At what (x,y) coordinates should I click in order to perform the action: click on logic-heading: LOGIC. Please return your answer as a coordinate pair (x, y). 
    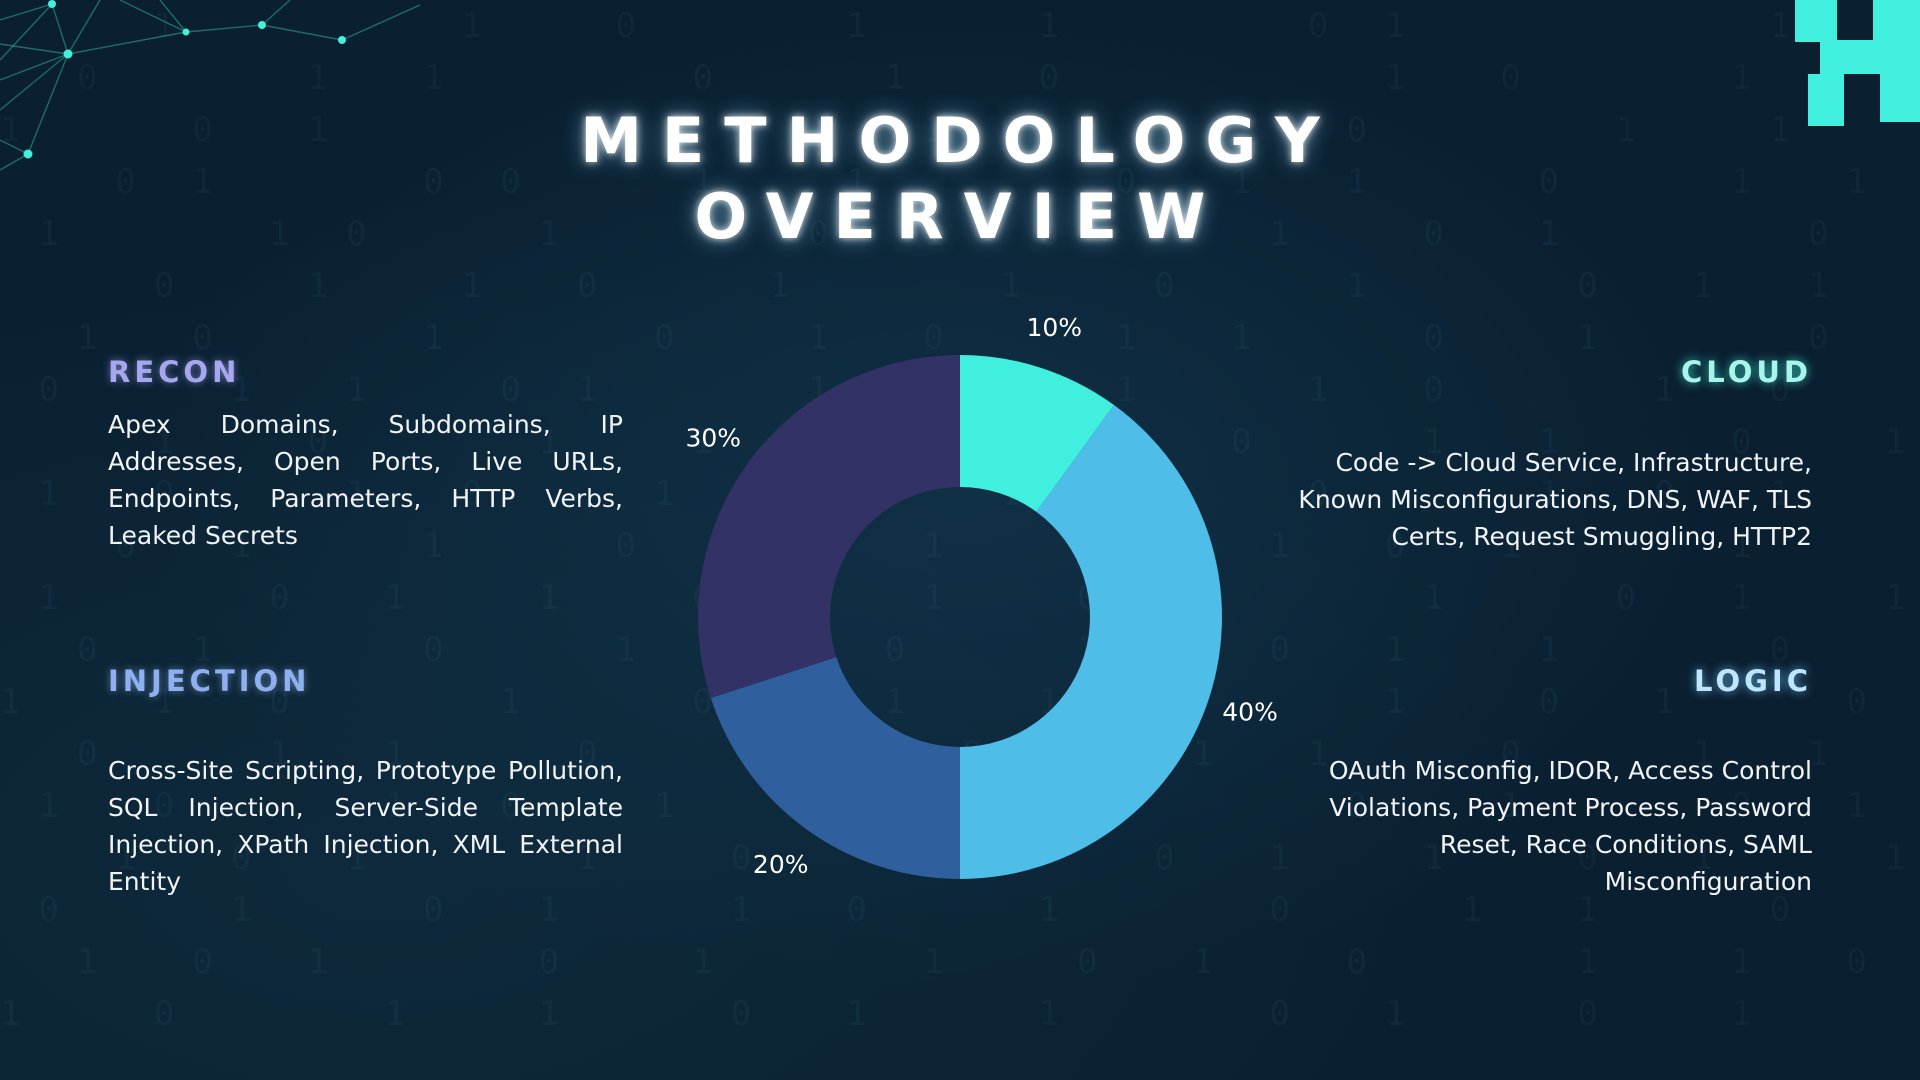
    Looking at the image, I should click on (1753, 681).